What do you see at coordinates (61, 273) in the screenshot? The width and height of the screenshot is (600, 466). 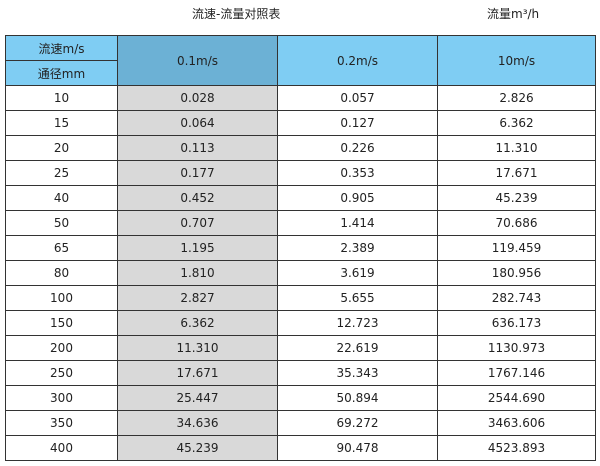 I see `diameter-cell: 80` at bounding box center [61, 273].